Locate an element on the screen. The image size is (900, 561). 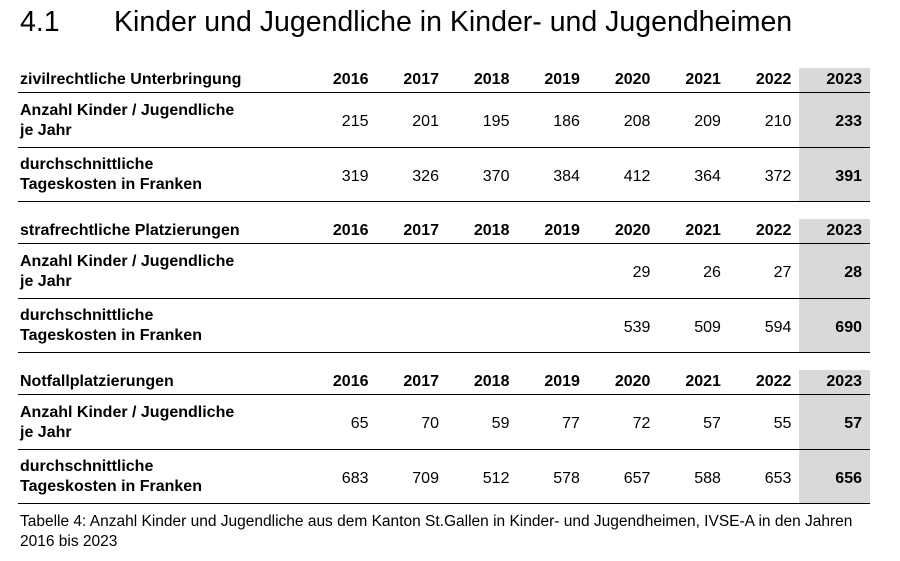
table-cell-highlighted: 656 is located at coordinates (834, 476).